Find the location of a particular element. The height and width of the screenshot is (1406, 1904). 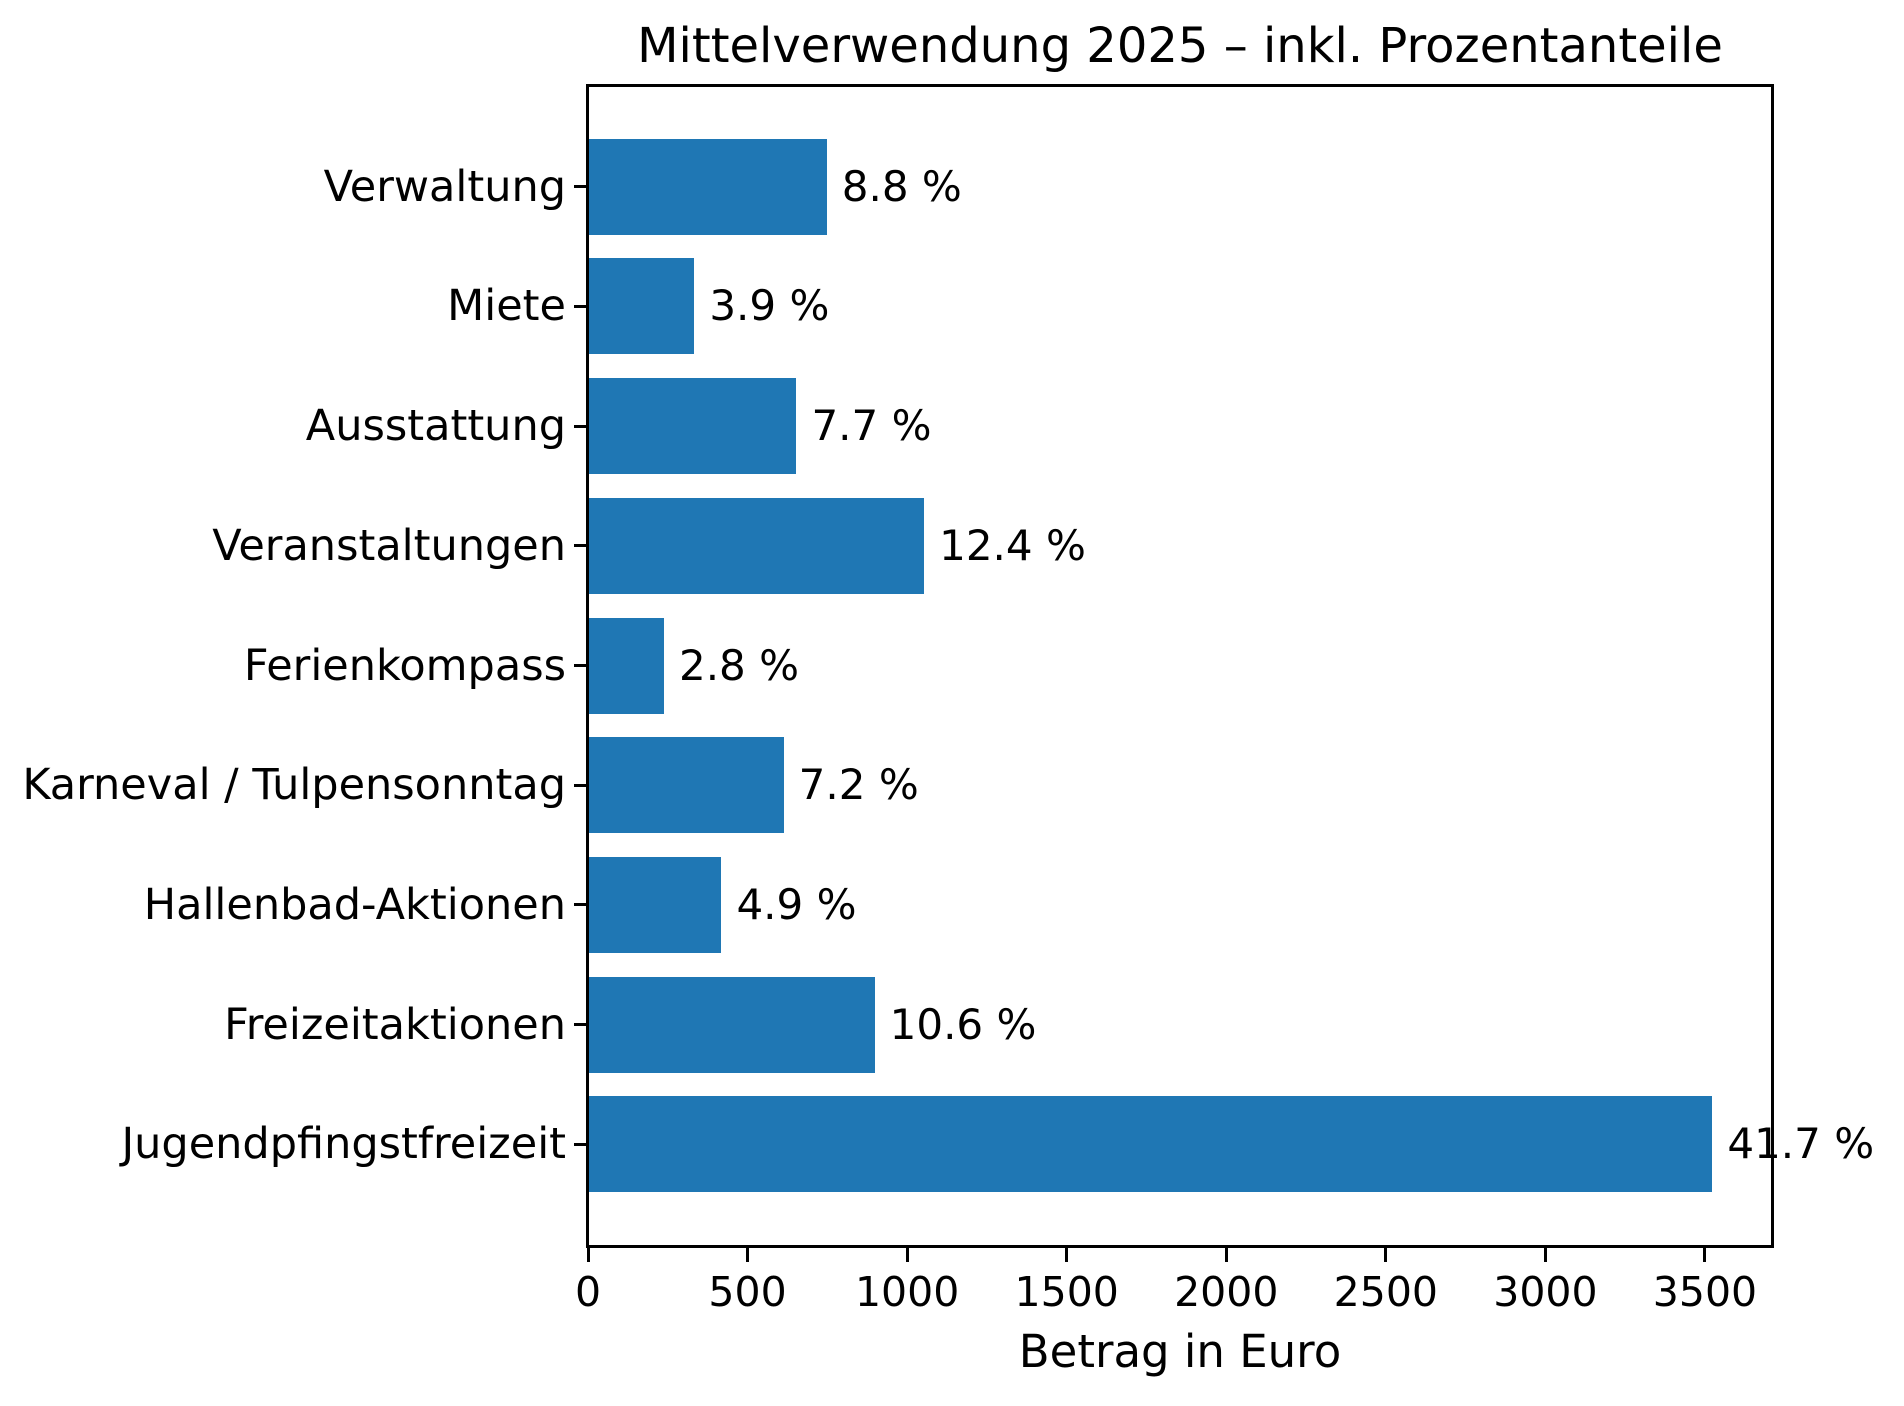

bottom-spine is located at coordinates (1180, 1246).